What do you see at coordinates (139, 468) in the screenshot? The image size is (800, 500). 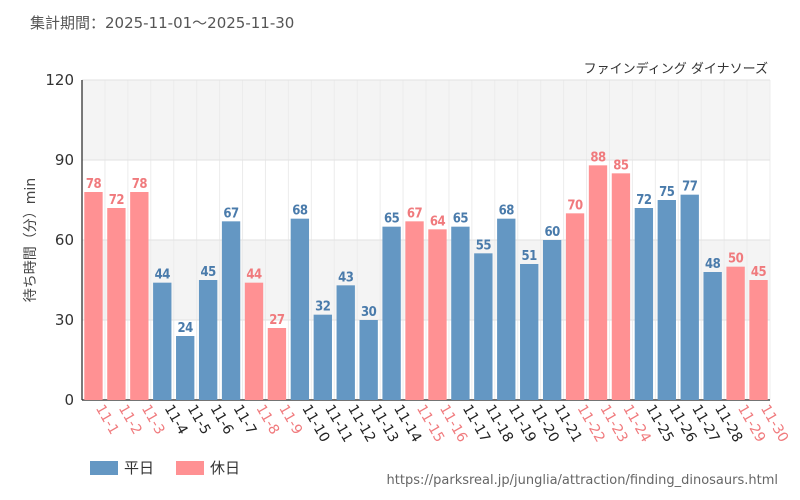 I see `legend-label-weekday: 平日` at bounding box center [139, 468].